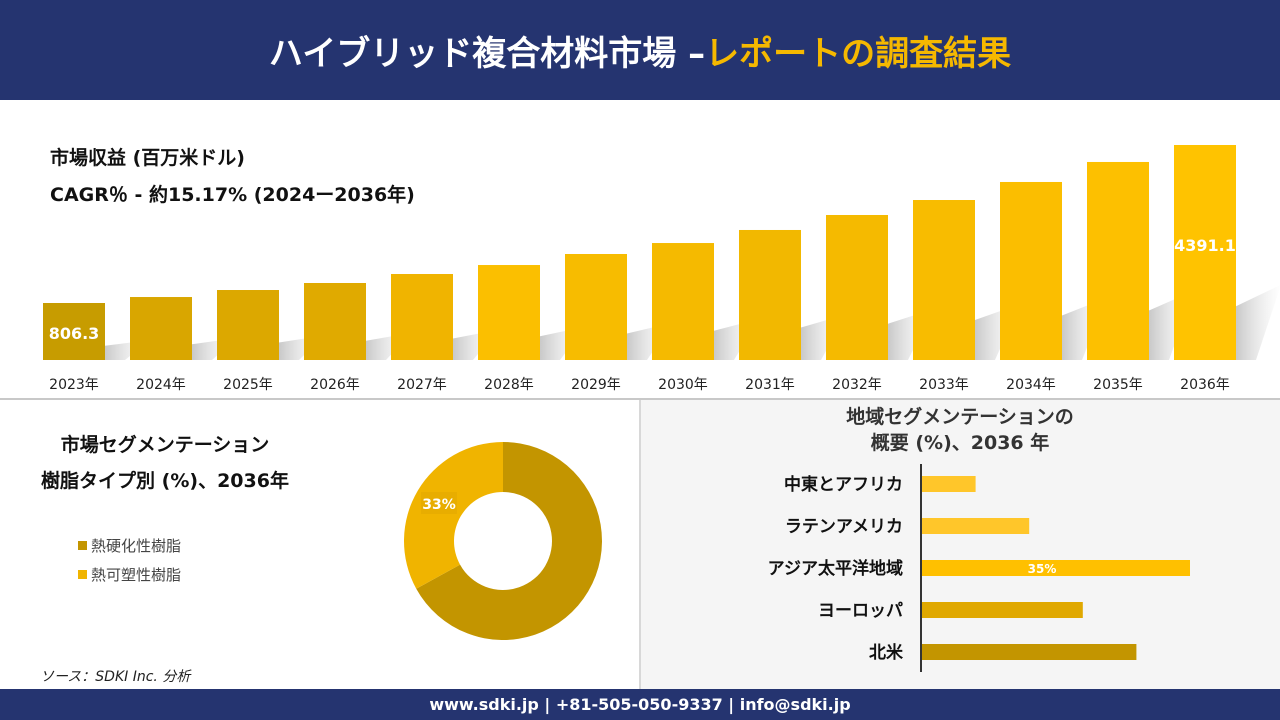  Describe the element at coordinates (248, 385) in the screenshot. I see `year-tick-label: 2025年` at that location.